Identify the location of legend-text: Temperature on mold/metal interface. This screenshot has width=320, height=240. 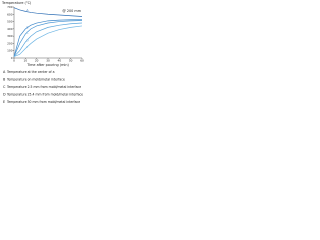
(35, 80).